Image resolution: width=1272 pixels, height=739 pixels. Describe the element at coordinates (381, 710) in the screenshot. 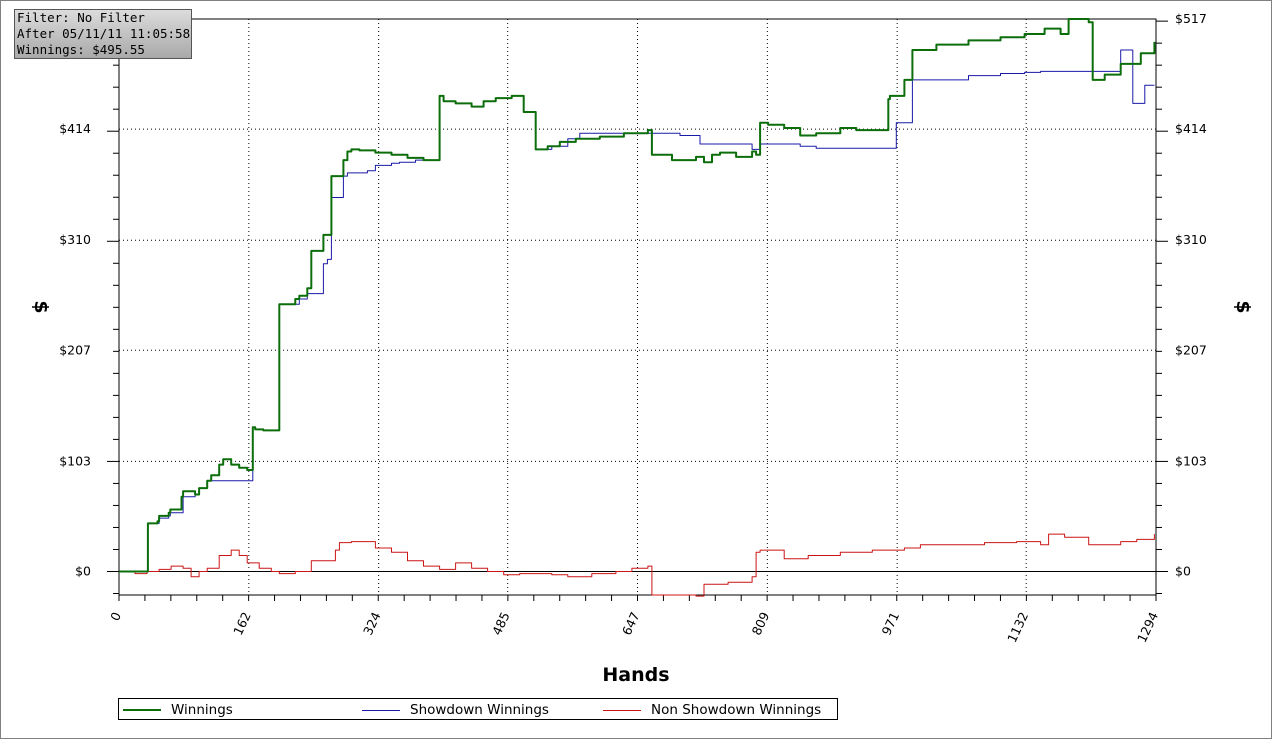

I see `legend-swatch-showdown` at that location.